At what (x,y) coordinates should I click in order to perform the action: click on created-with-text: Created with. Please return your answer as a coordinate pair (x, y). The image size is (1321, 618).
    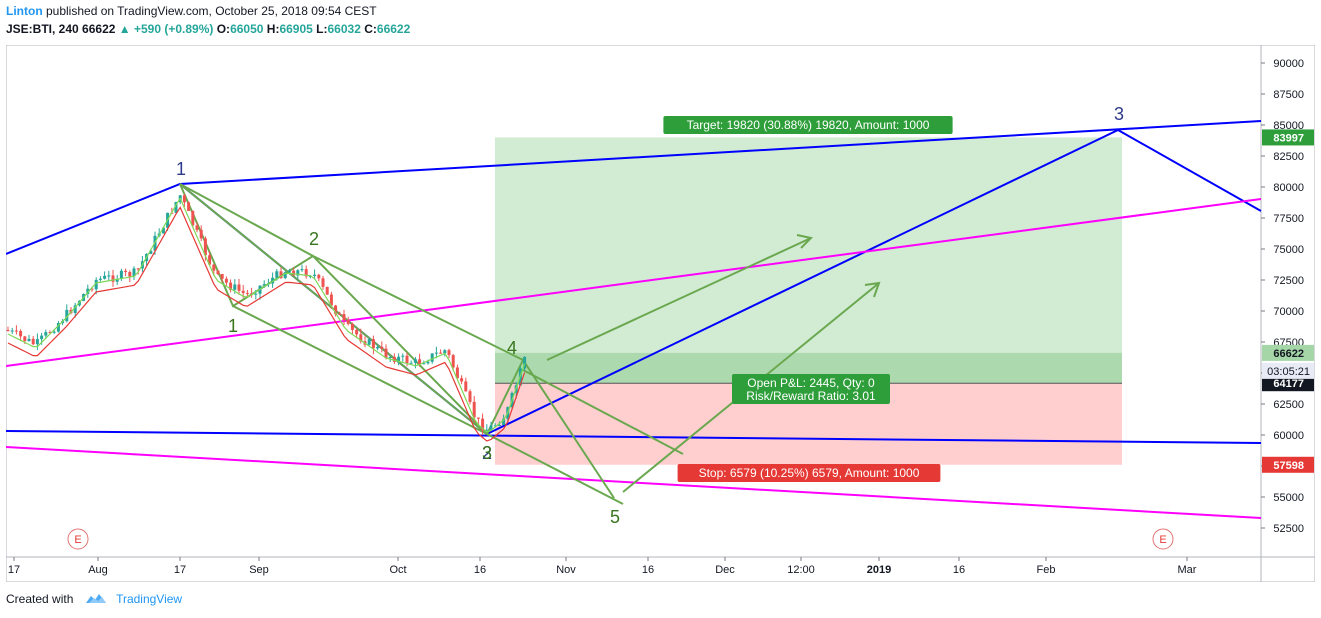
    Looking at the image, I should click on (40, 599).